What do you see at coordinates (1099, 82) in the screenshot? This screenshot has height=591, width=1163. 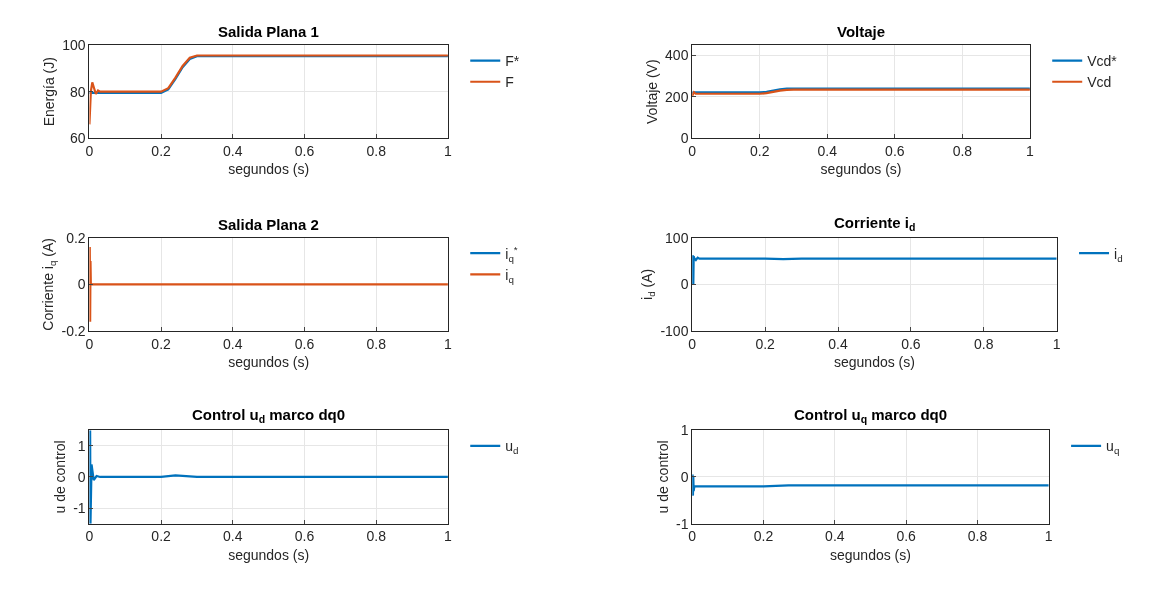 I see `legend-label: Vcd` at bounding box center [1099, 82].